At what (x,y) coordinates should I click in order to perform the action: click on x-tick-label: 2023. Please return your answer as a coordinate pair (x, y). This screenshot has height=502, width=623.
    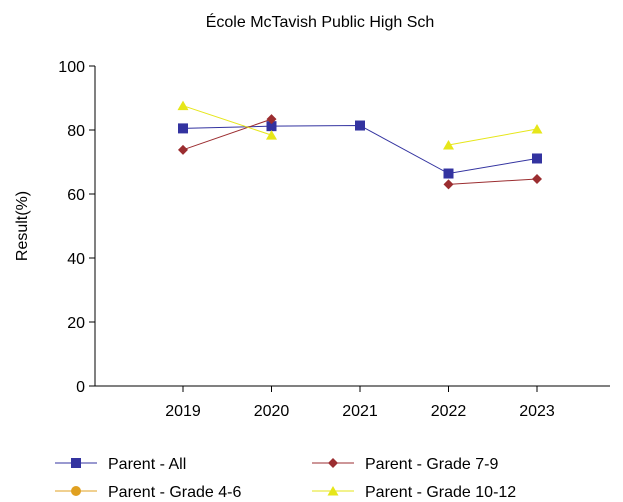
    Looking at the image, I should click on (537, 411).